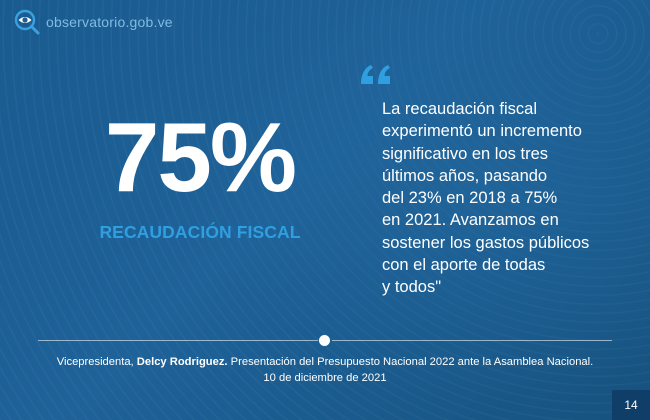  I want to click on quote-line: con el aporte de todas, so click(464, 265).